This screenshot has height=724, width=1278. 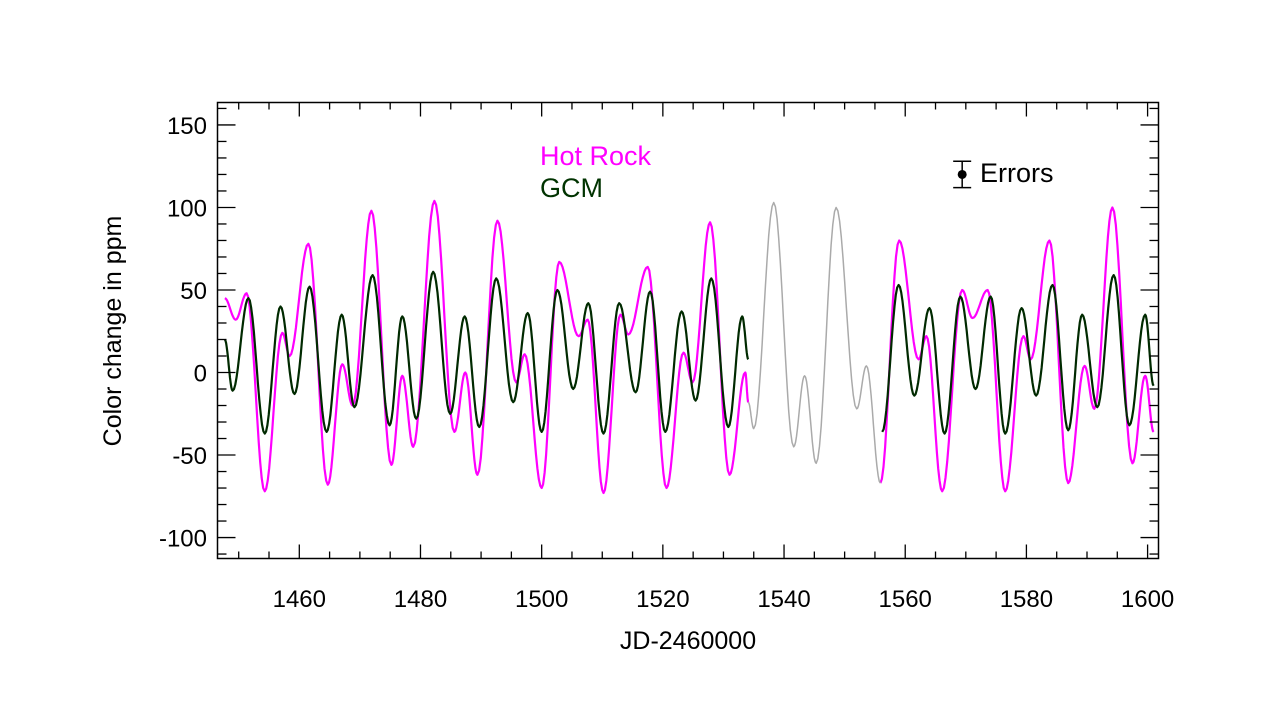 I want to click on legend-gcm: GCM, so click(x=571, y=188).